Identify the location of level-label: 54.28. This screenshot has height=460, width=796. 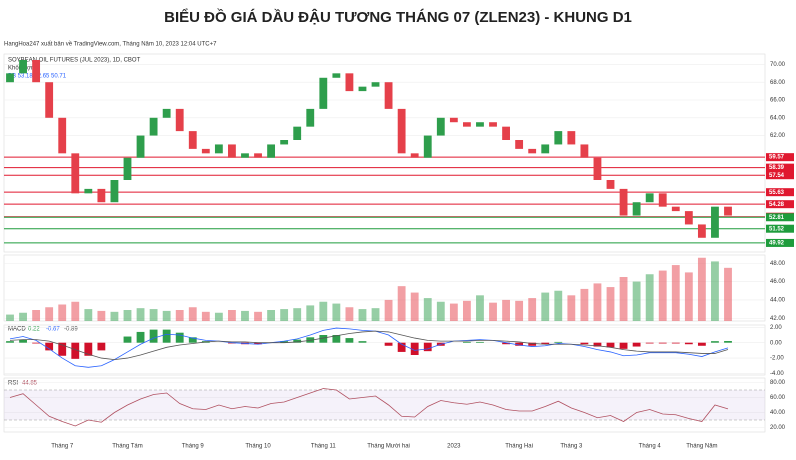
(777, 205).